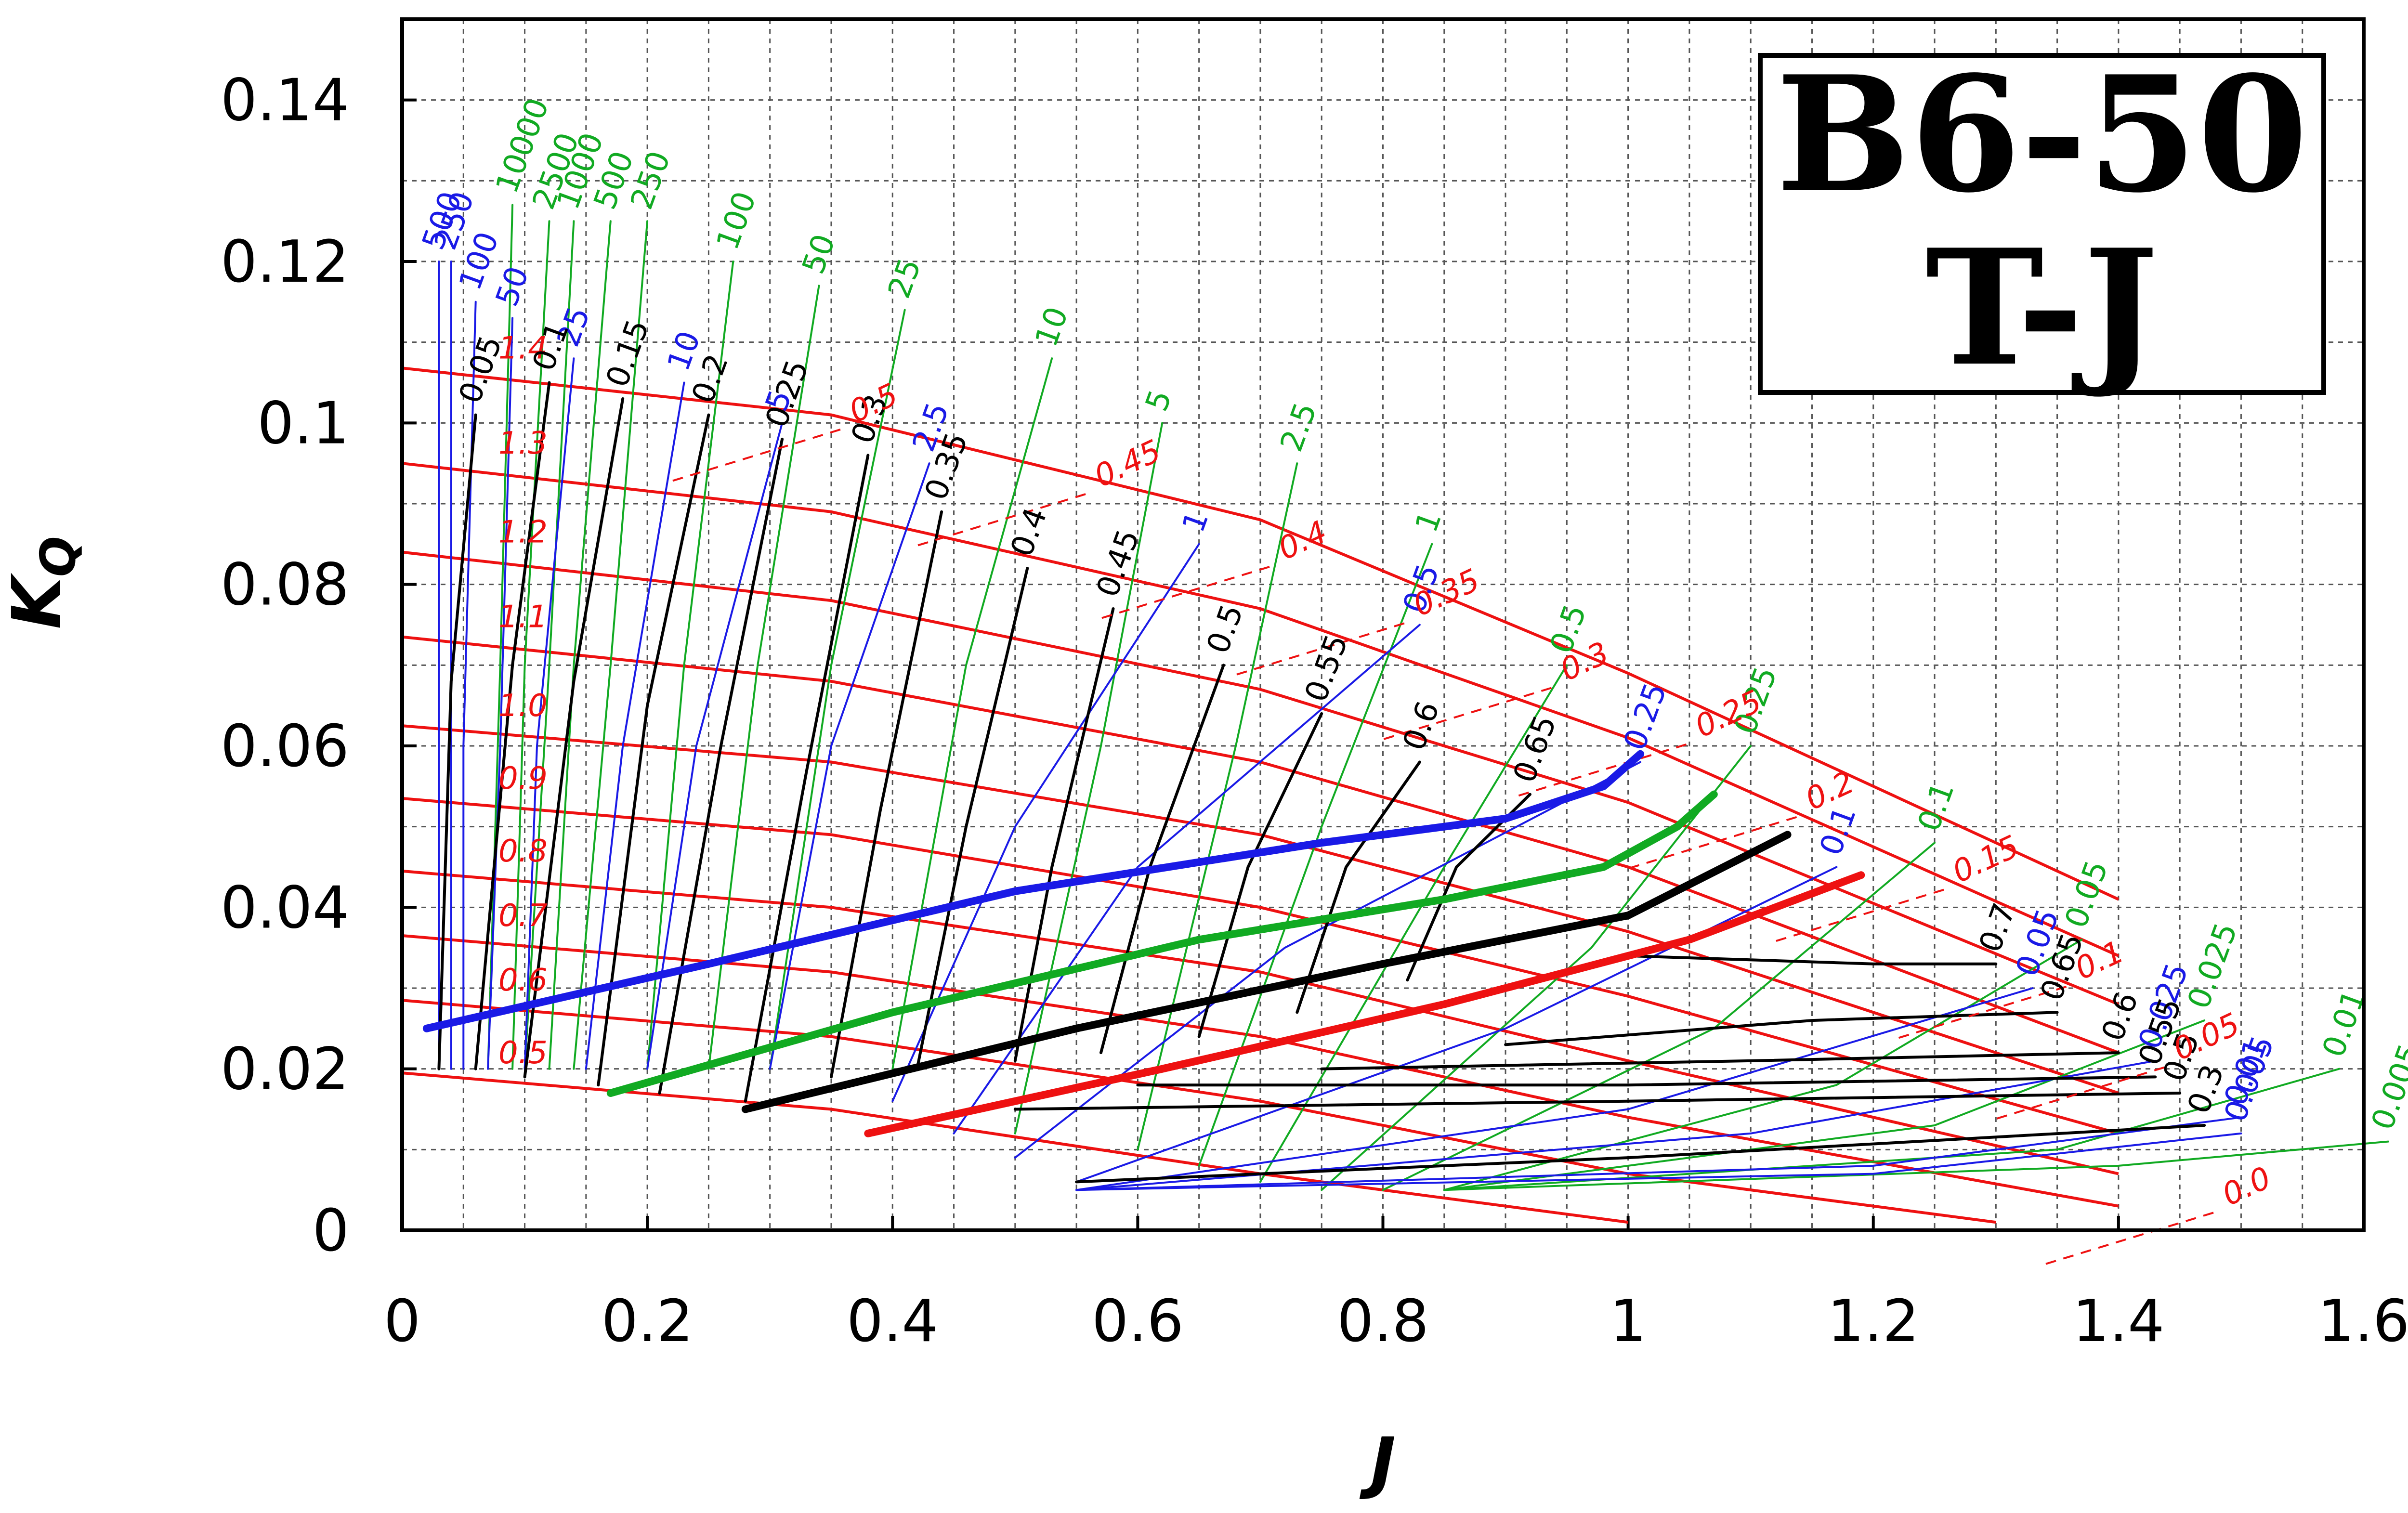  I want to click on advance-ratio-dash-0p2, so click(1715, 842).